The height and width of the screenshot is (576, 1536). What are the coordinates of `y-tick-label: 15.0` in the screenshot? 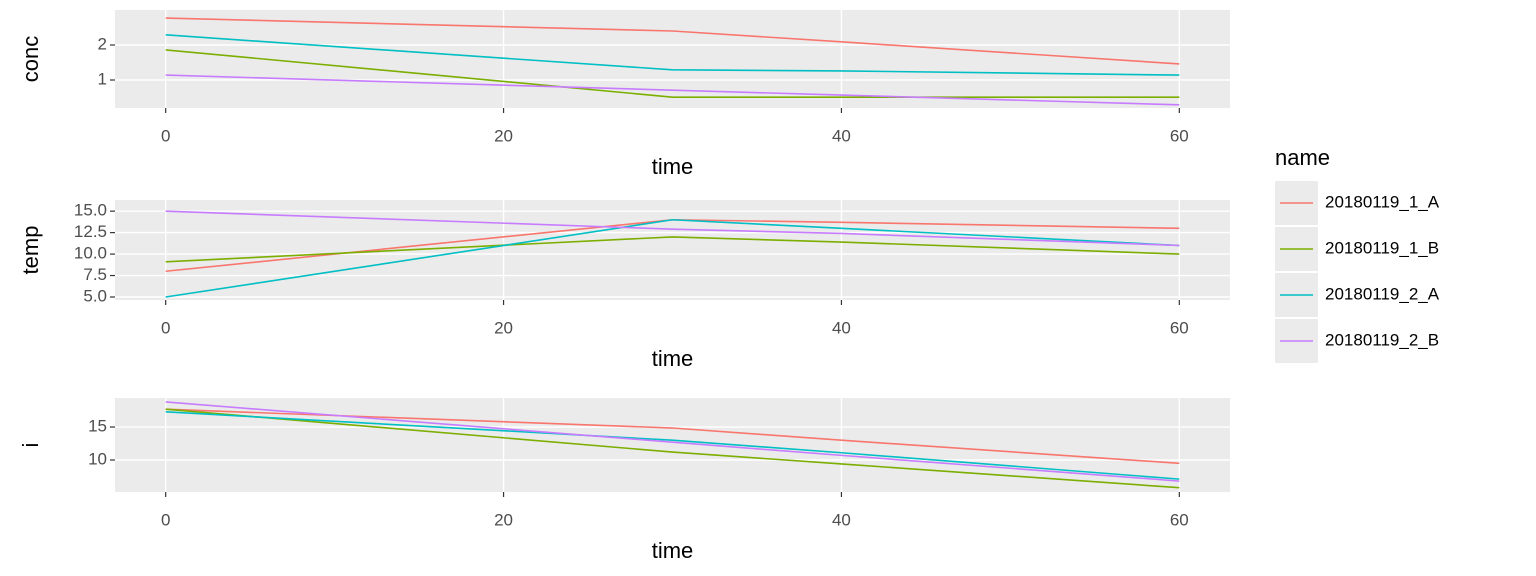 It's located at (90, 210).